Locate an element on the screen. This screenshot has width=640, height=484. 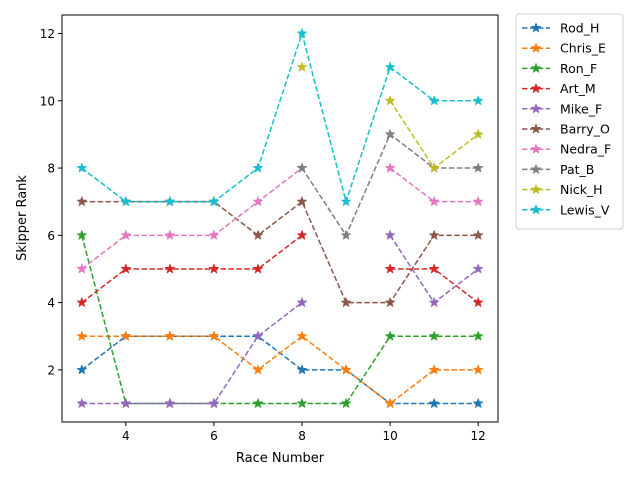
legend-label: Mike_F is located at coordinates (581, 108).